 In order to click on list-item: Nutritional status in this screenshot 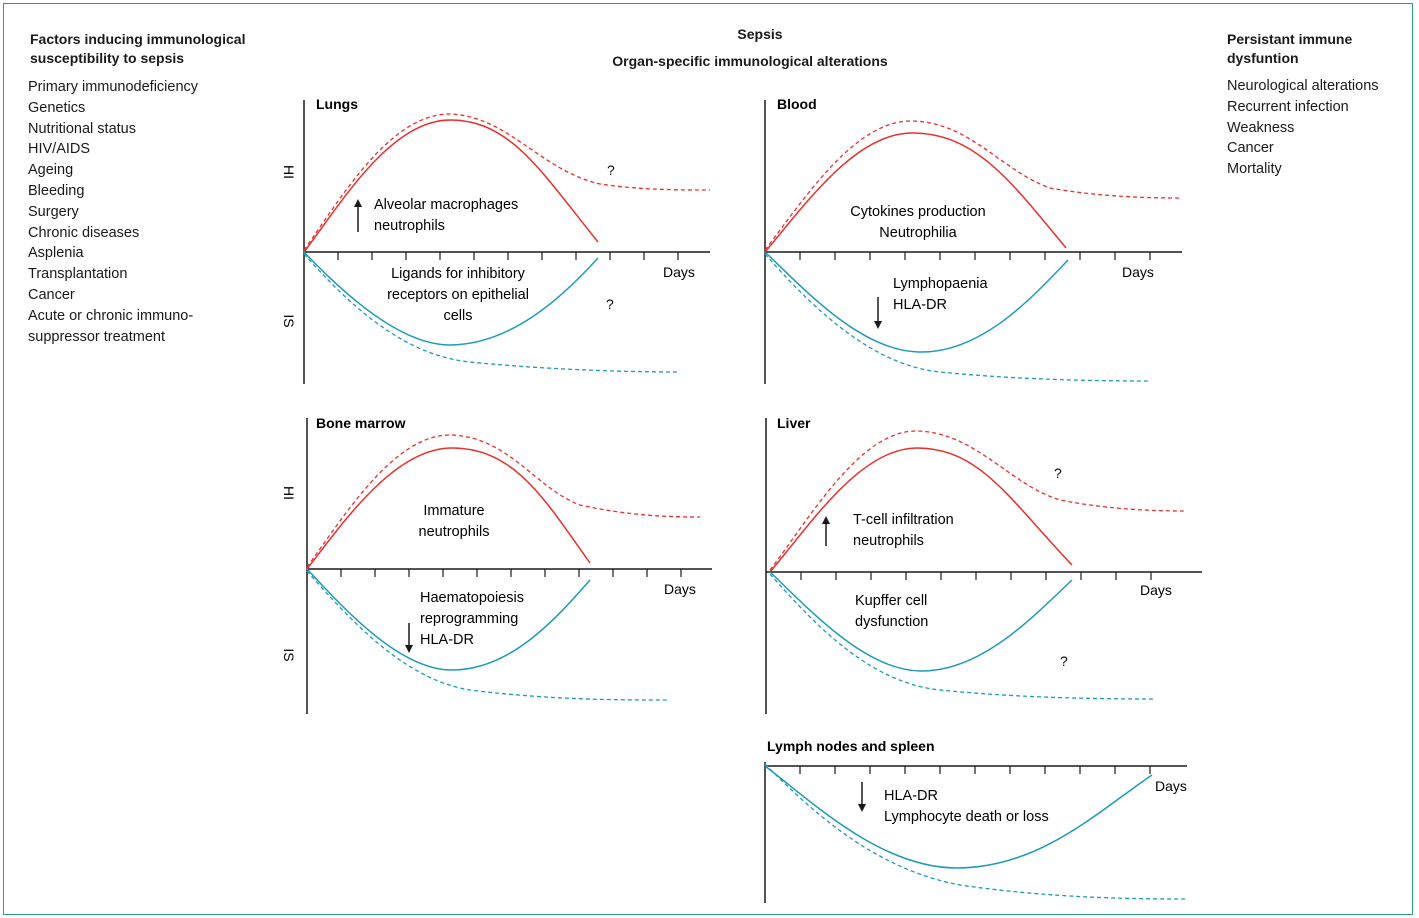, I will do `click(82, 128)`.